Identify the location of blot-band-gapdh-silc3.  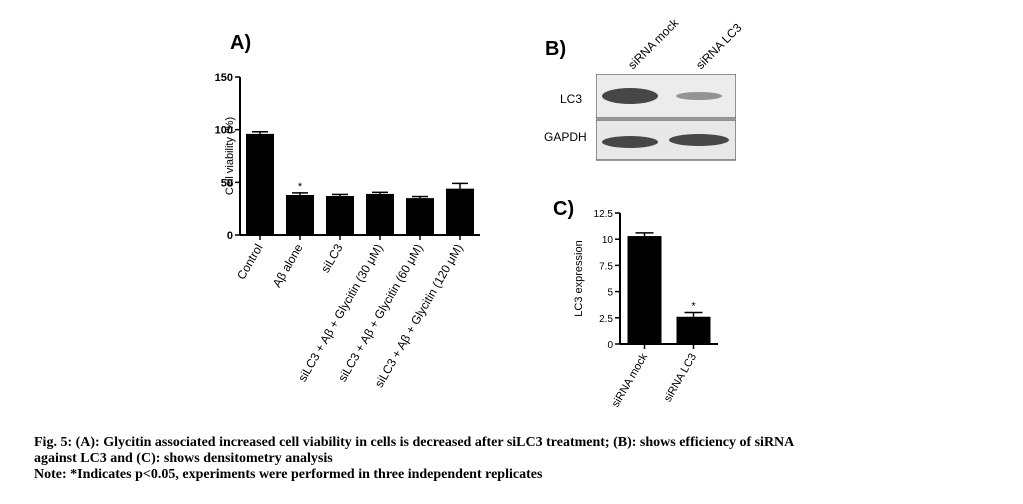
(699, 140).